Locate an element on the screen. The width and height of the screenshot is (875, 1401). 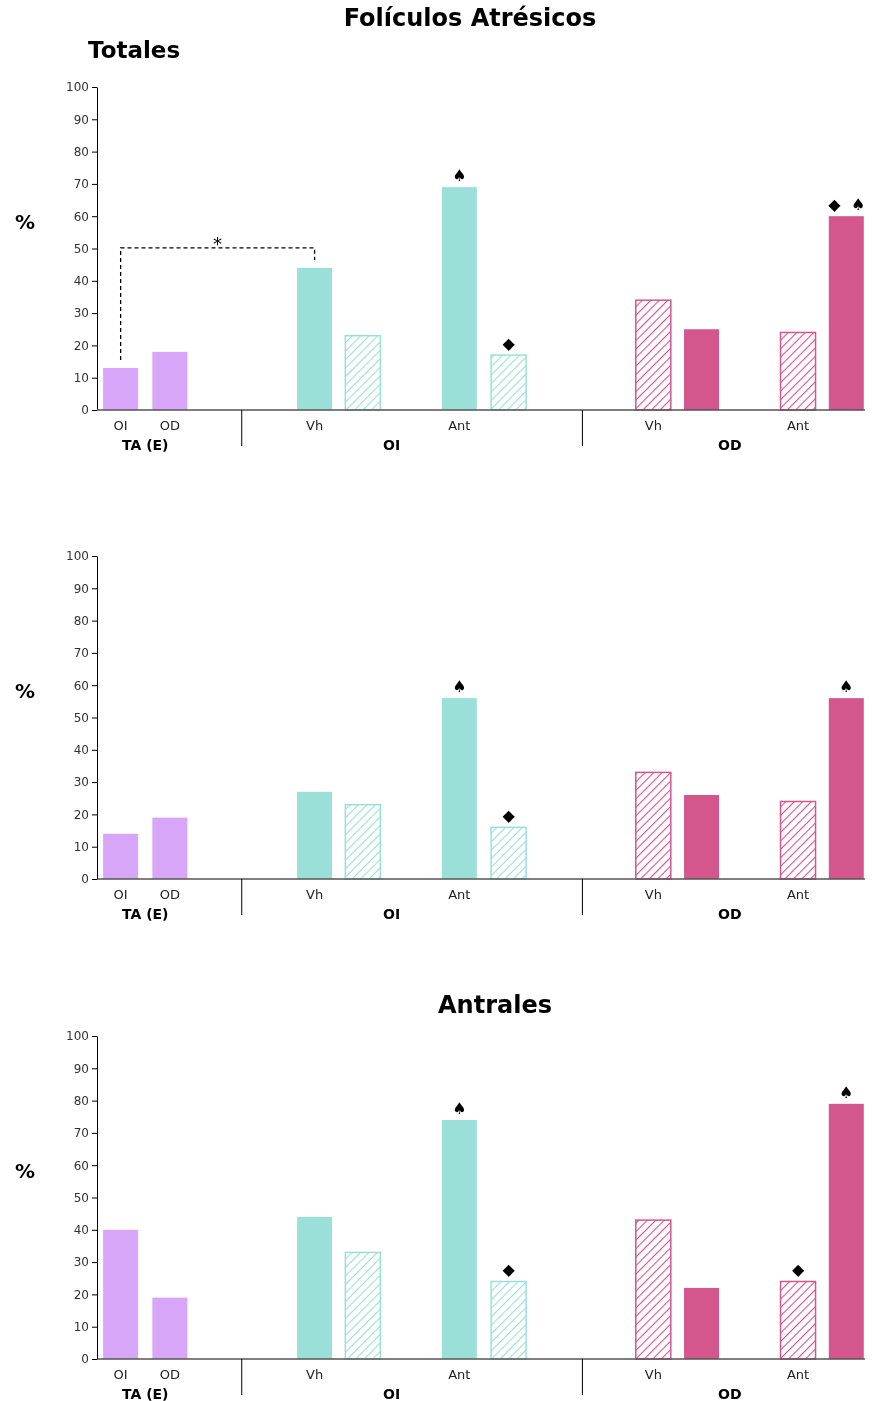
chart-subtitle: Totales is located at coordinates (134, 50).